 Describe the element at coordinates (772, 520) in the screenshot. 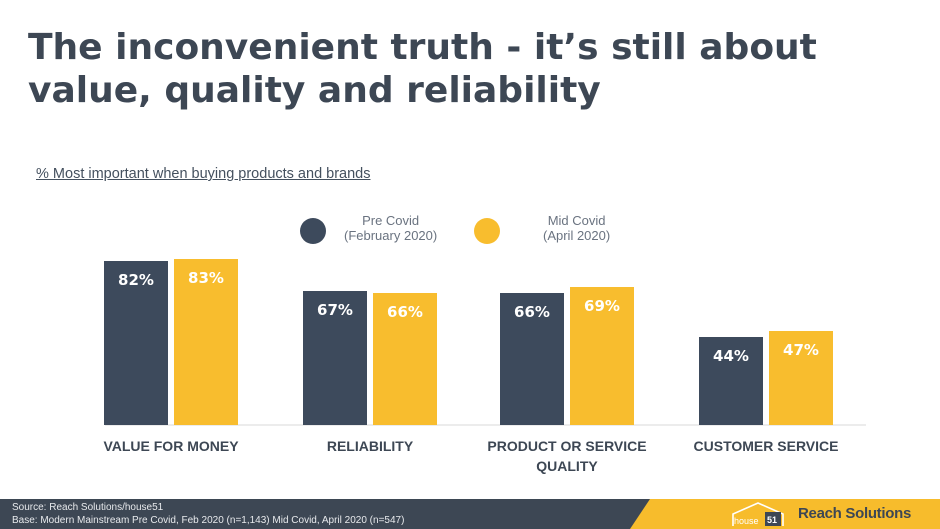

I see `house-logo-number: 51` at that location.